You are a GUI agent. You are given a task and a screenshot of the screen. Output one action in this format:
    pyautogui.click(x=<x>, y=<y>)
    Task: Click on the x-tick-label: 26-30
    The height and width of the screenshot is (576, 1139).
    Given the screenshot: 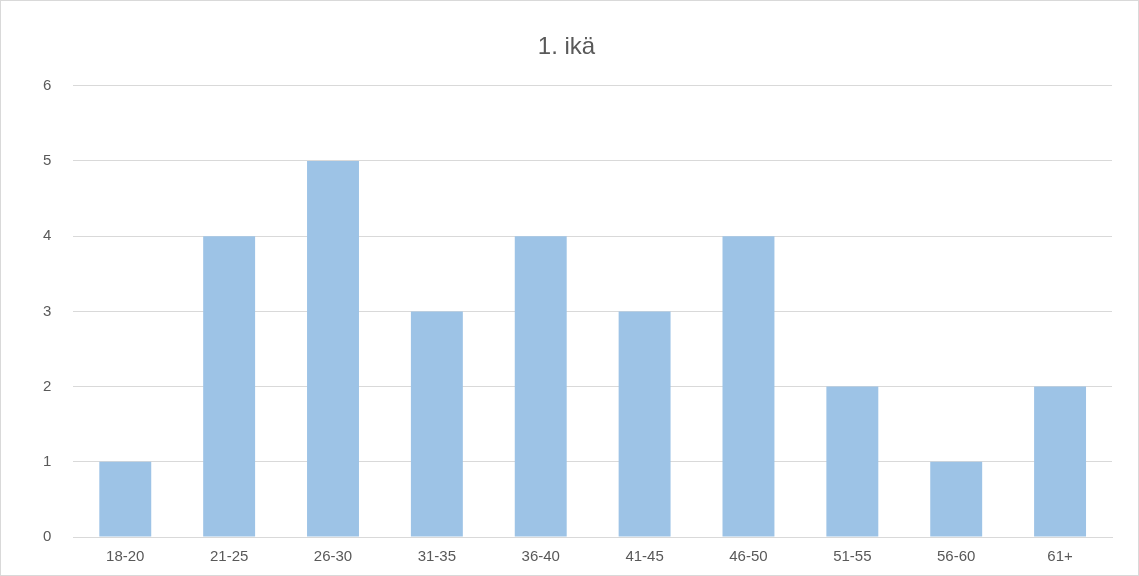 What is the action you would take?
    pyautogui.click(x=333, y=556)
    